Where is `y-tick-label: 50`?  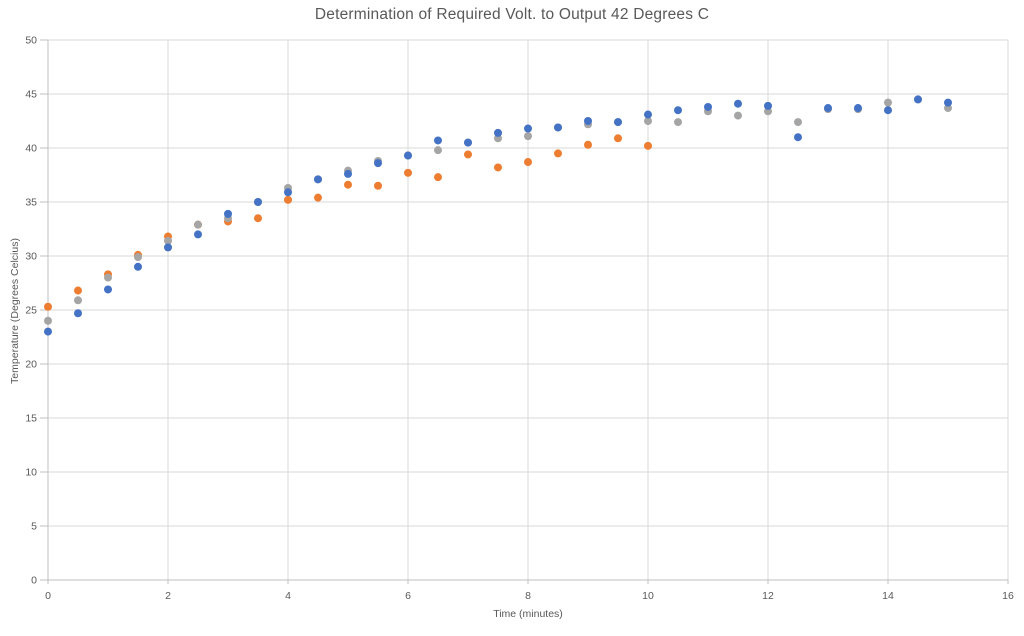 y-tick-label: 50 is located at coordinates (31, 41).